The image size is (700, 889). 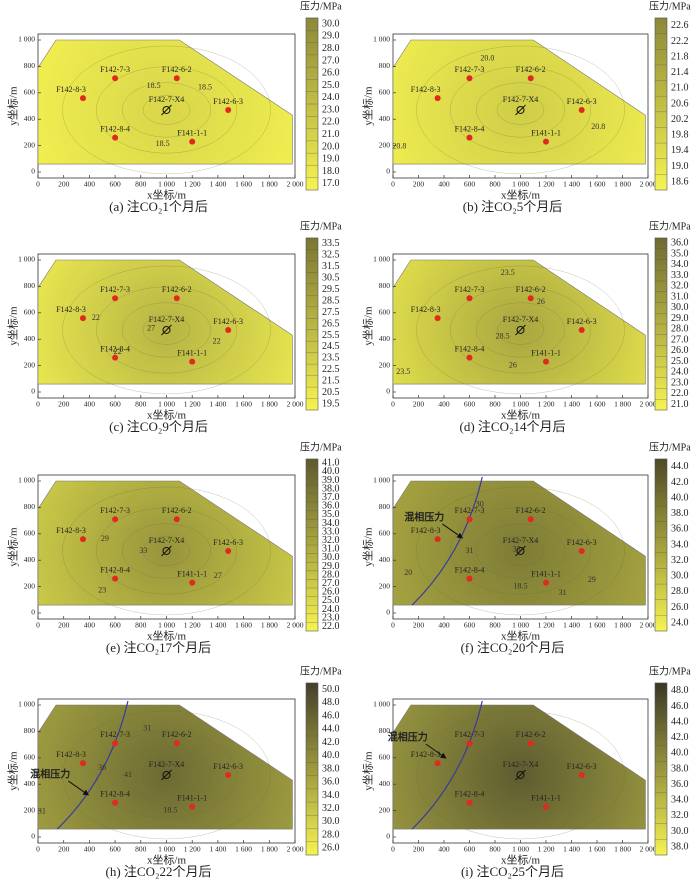 I want to click on colorbar-label: 27.5, so click(x=331, y=312).